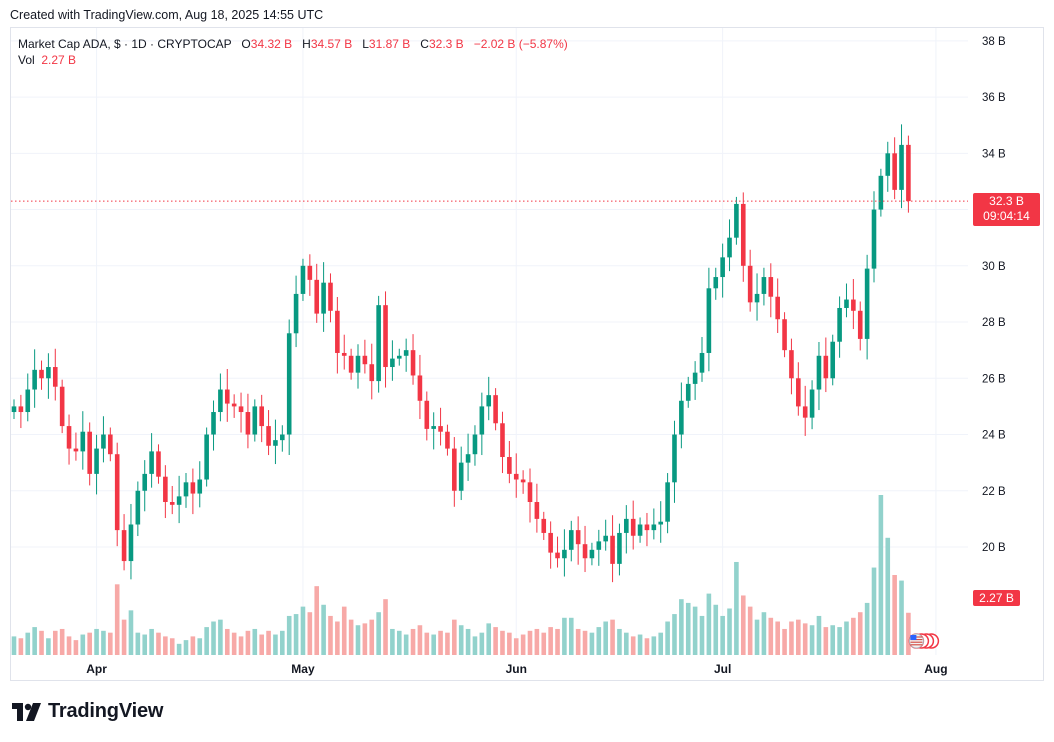 This screenshot has width=1054, height=742. What do you see at coordinates (87, 711) in the screenshot?
I see `brand: TradingView` at bounding box center [87, 711].